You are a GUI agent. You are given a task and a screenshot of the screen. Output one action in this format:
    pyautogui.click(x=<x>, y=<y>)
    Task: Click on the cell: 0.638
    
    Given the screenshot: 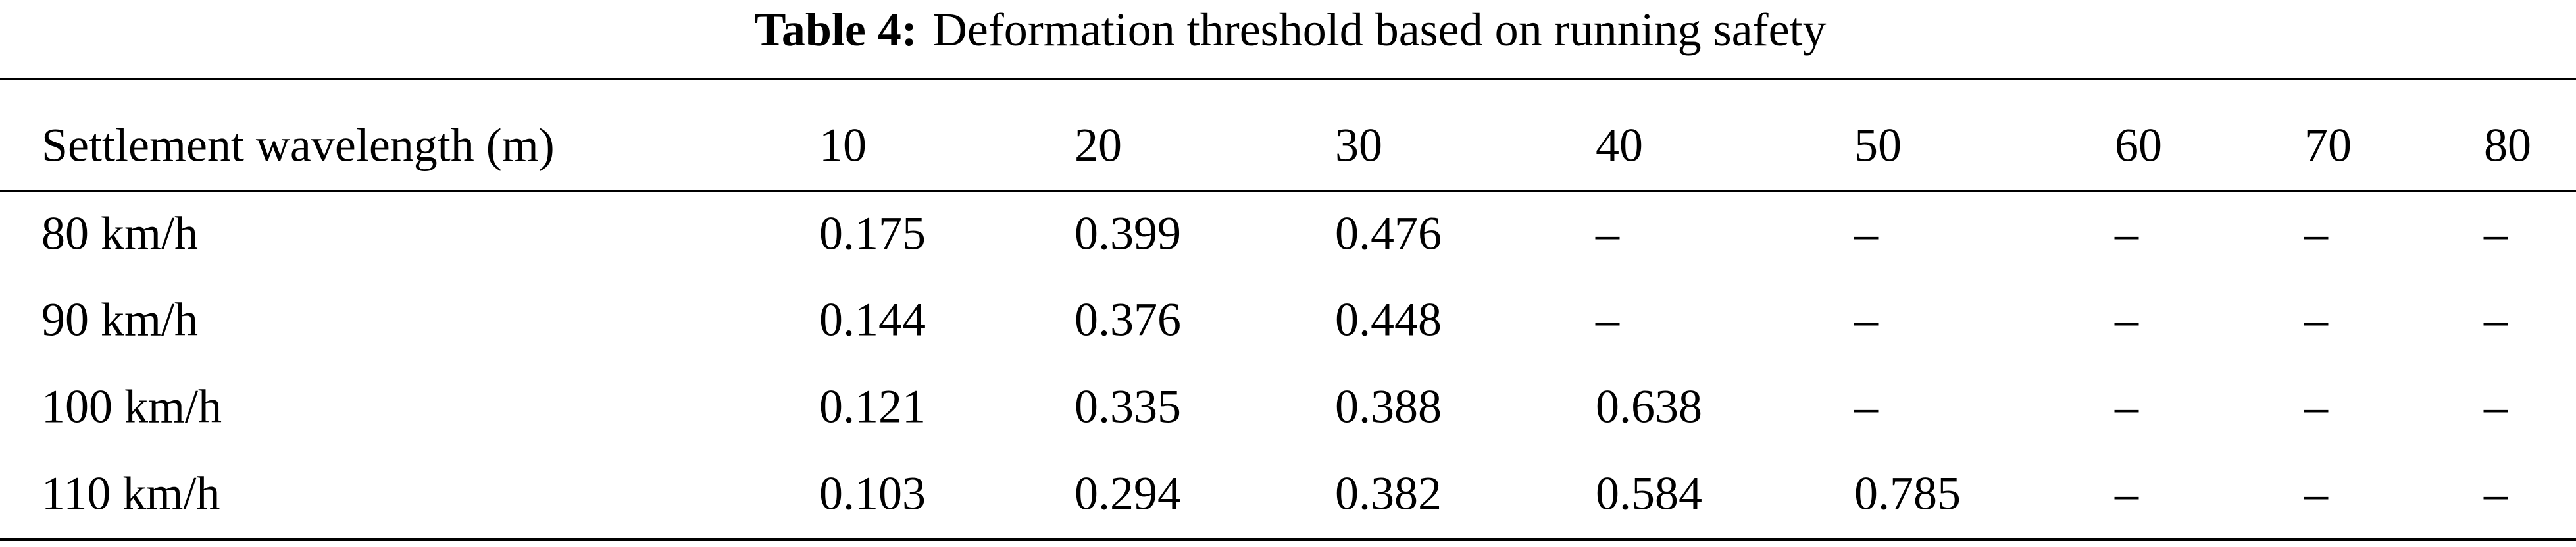 What is the action you would take?
    pyautogui.click(x=1649, y=407)
    